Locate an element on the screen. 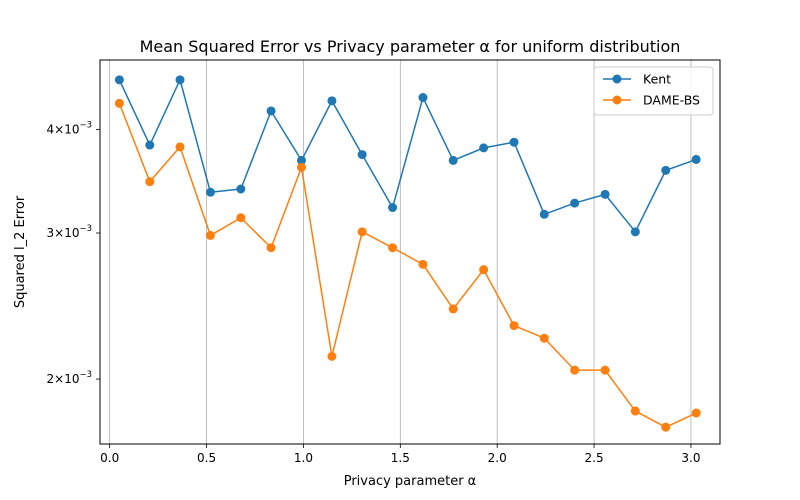  x-tick-label: 1.5 is located at coordinates (400, 458).